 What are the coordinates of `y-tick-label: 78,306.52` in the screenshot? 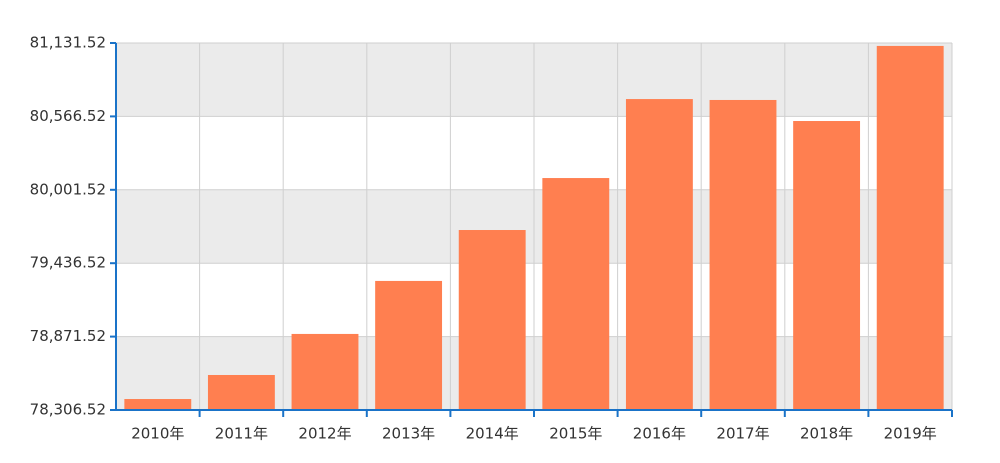 It's located at (68, 410).